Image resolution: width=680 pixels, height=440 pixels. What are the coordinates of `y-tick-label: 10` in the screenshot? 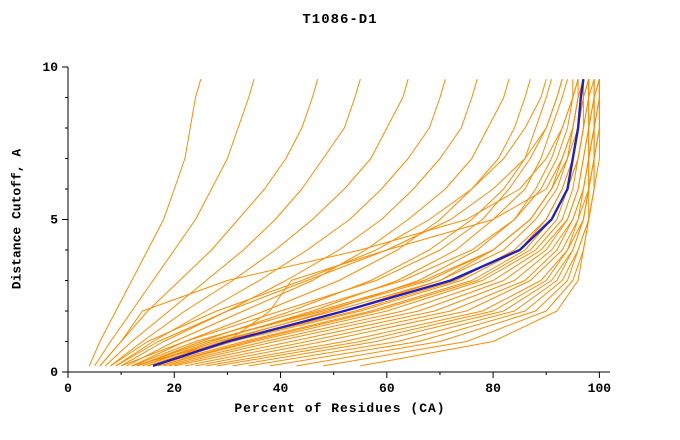 It's located at (50, 67).